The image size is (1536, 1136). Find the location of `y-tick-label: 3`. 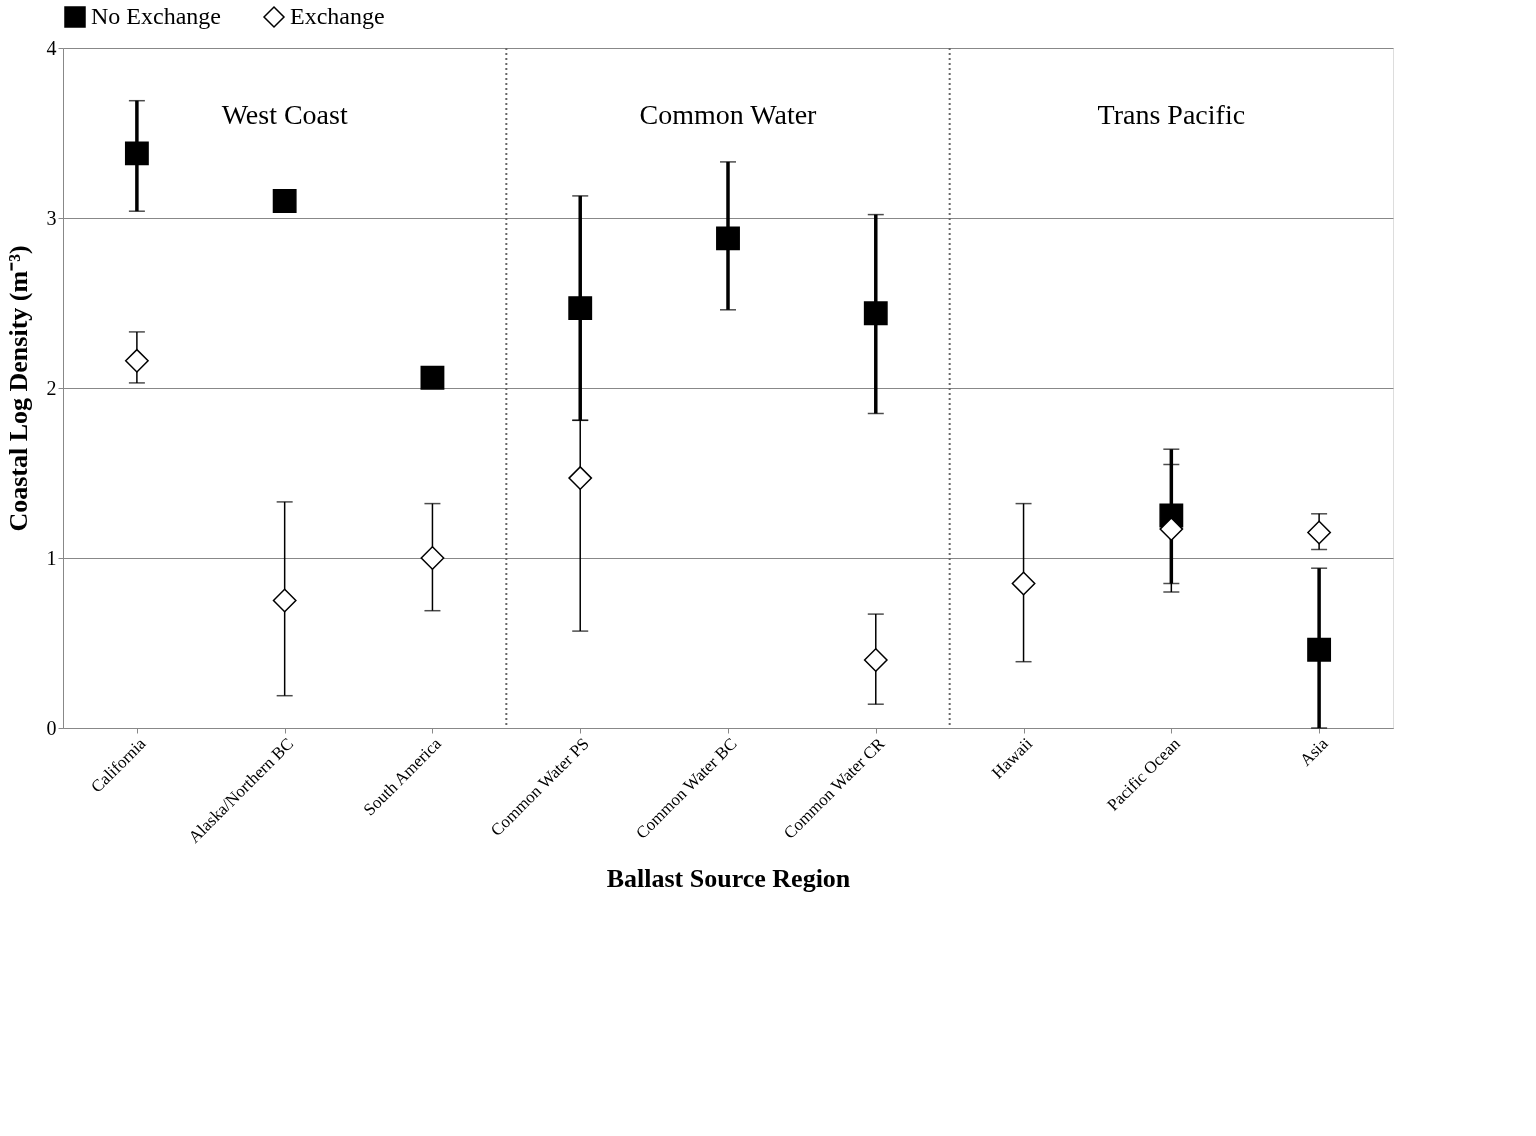

y-tick-label: 3 is located at coordinates (51, 217).